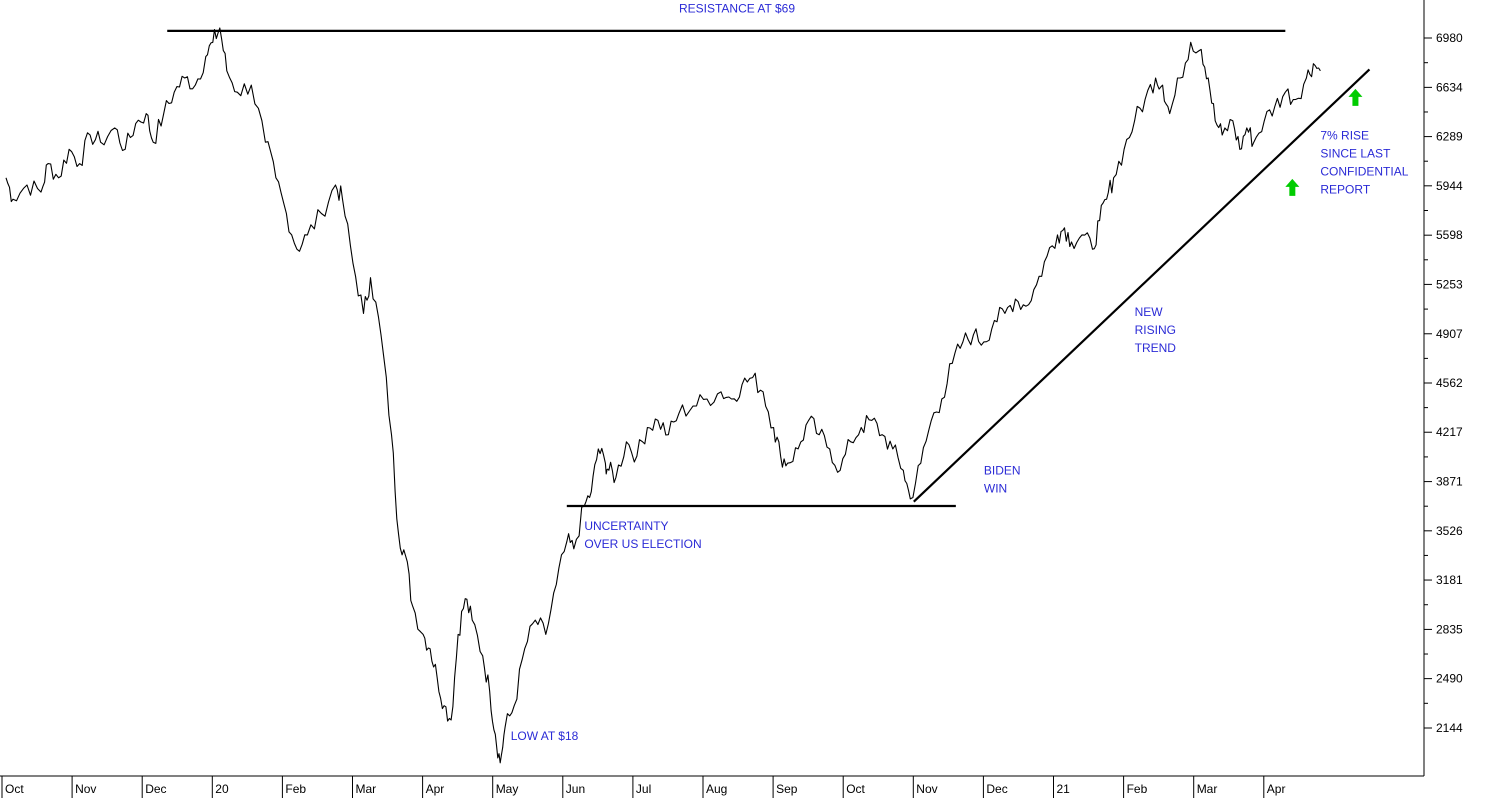  Describe the element at coordinates (1449, 580) in the screenshot. I see `y-tick-label: 3181` at that location.